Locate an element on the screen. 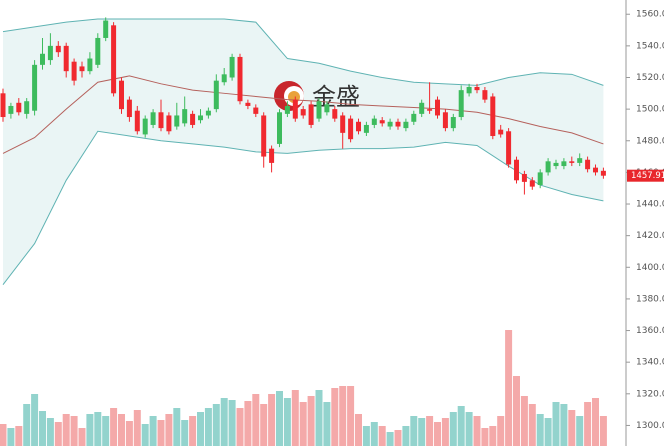  y-tick-label: 1560.00 is located at coordinates (650, 15).